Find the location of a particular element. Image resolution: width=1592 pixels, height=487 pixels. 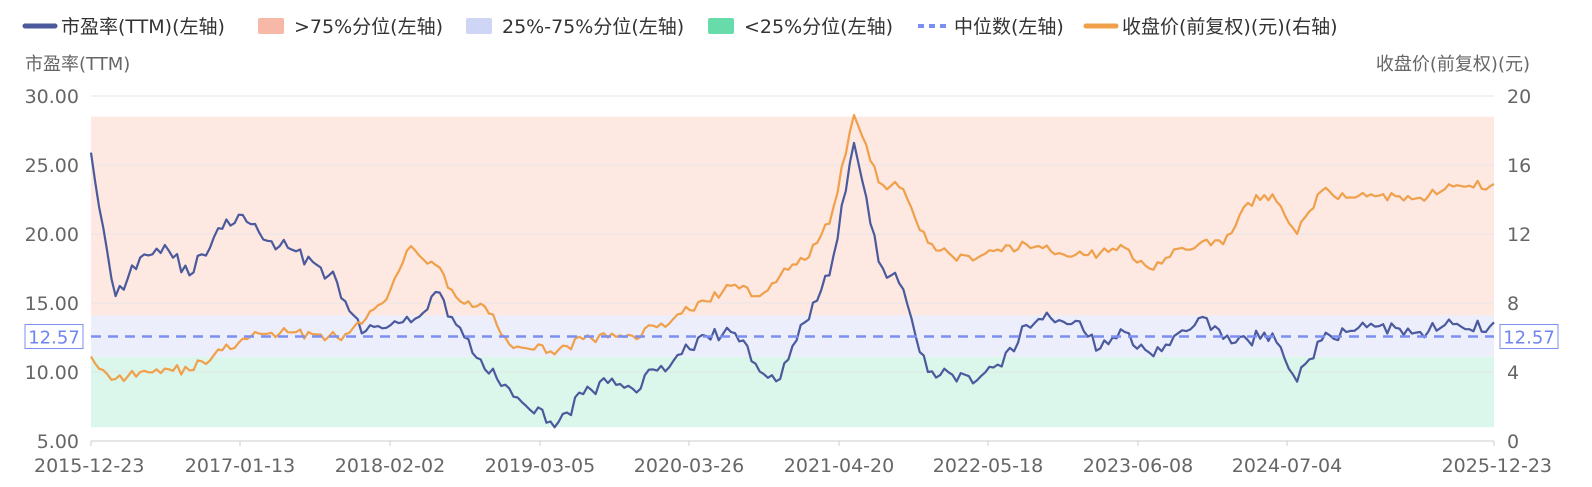

legend-label: 收盘价(前复权)(元)(右轴) is located at coordinates (1229, 27).